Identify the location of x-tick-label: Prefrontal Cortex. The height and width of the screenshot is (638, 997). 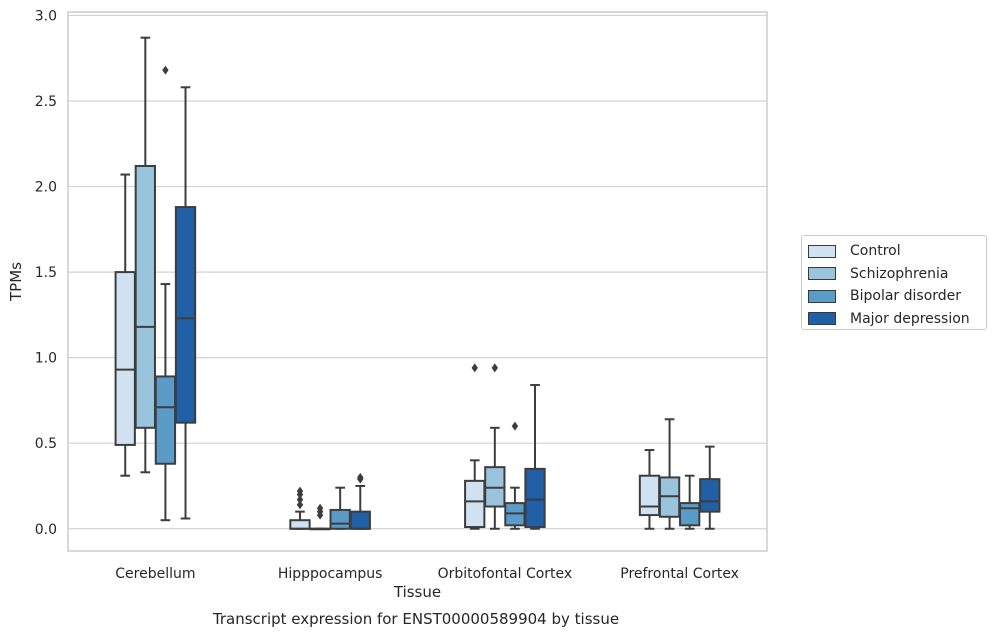
(679, 574).